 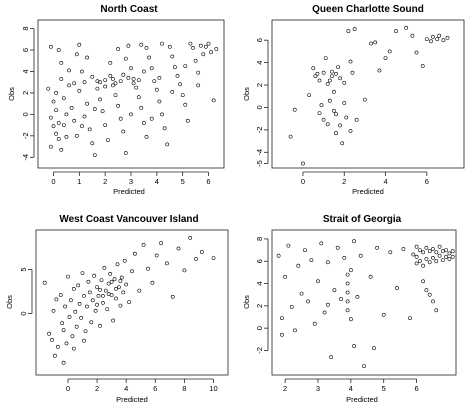 I want to click on y-tick-label: -5, so click(x=259, y=163).